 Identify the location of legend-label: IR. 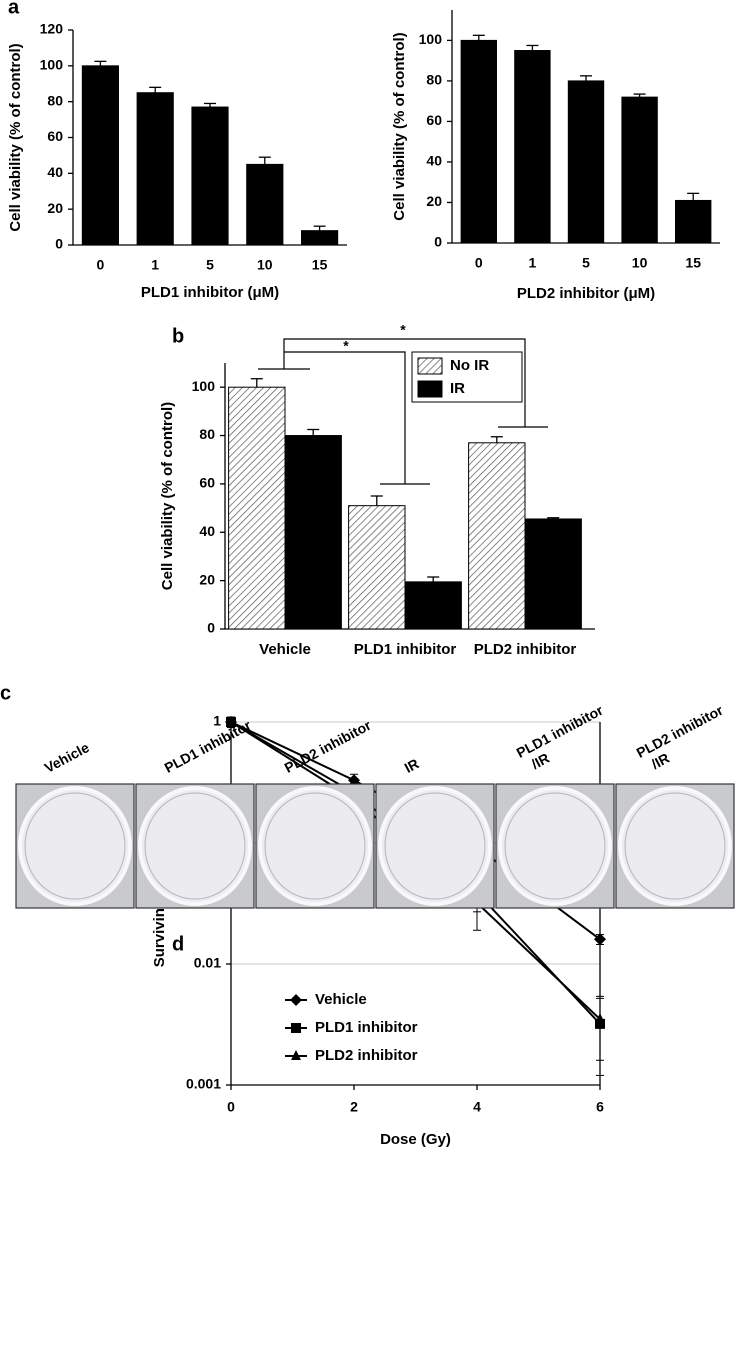
(457, 388).